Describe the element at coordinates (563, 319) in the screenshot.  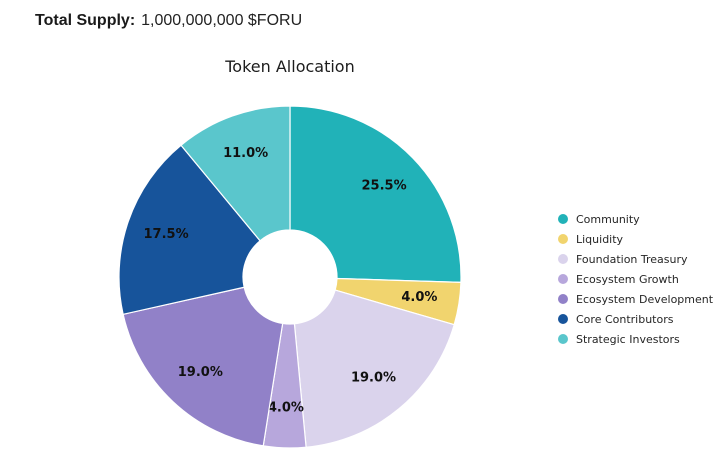
I see `legend-dot-core-contributors` at that location.